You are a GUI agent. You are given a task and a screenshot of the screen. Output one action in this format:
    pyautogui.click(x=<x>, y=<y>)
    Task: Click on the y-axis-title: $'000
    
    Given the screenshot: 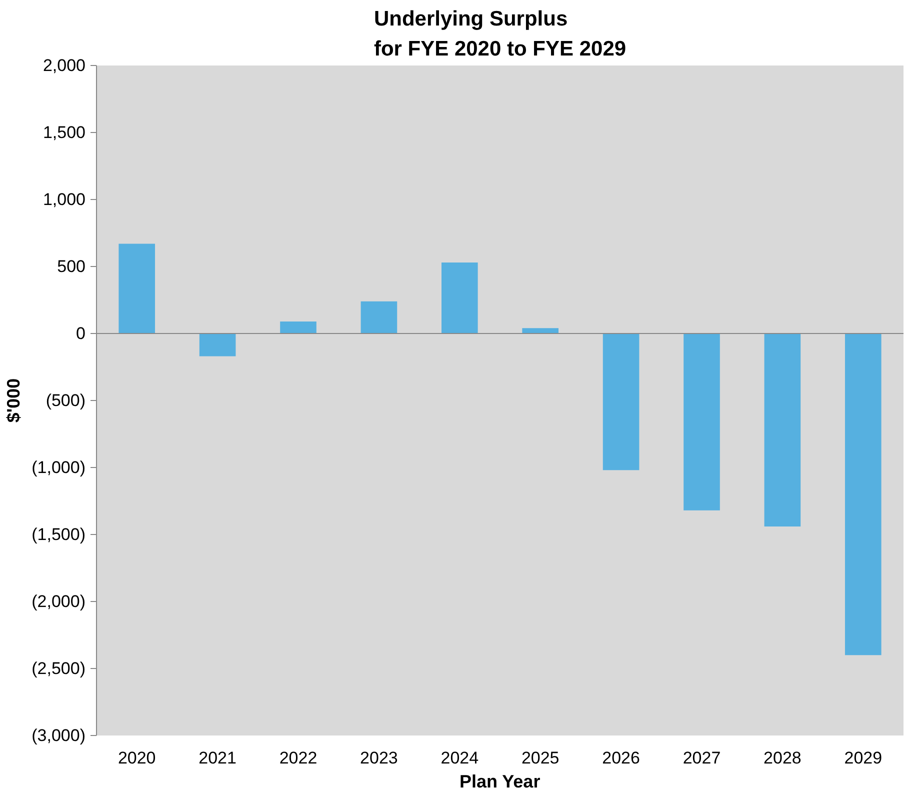 What is the action you would take?
    pyautogui.click(x=14, y=400)
    